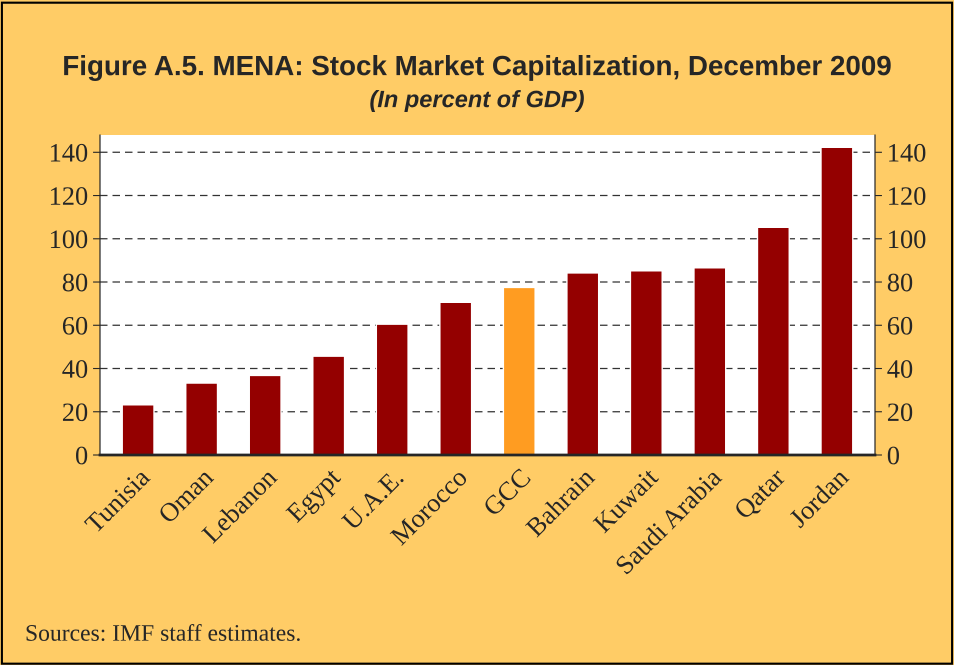 This screenshot has height=665, width=954. I want to click on y-tick-label: 140, so click(69, 153).